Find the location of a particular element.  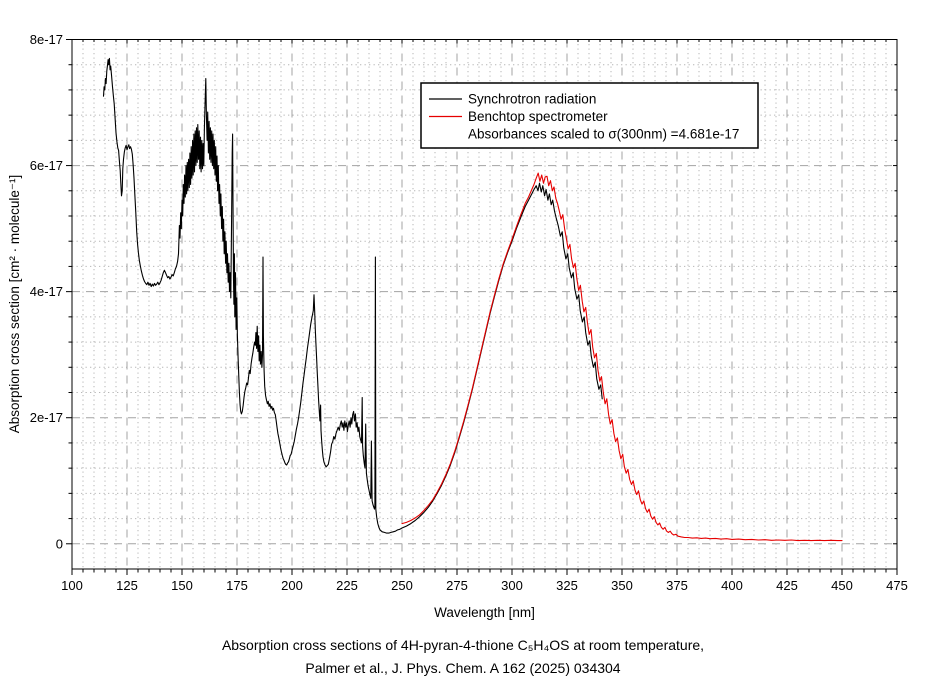

x-tick-label: 225 is located at coordinates (347, 585).